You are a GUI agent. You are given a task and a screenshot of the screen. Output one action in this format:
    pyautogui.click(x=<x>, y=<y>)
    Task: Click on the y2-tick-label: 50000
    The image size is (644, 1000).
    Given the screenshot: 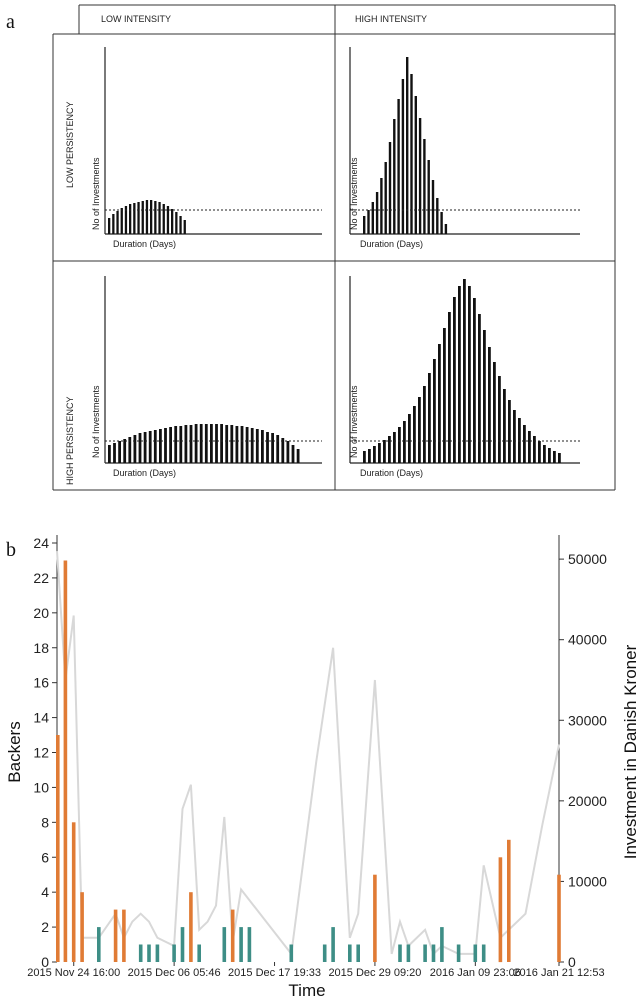 What is the action you would take?
    pyautogui.click(x=587, y=559)
    